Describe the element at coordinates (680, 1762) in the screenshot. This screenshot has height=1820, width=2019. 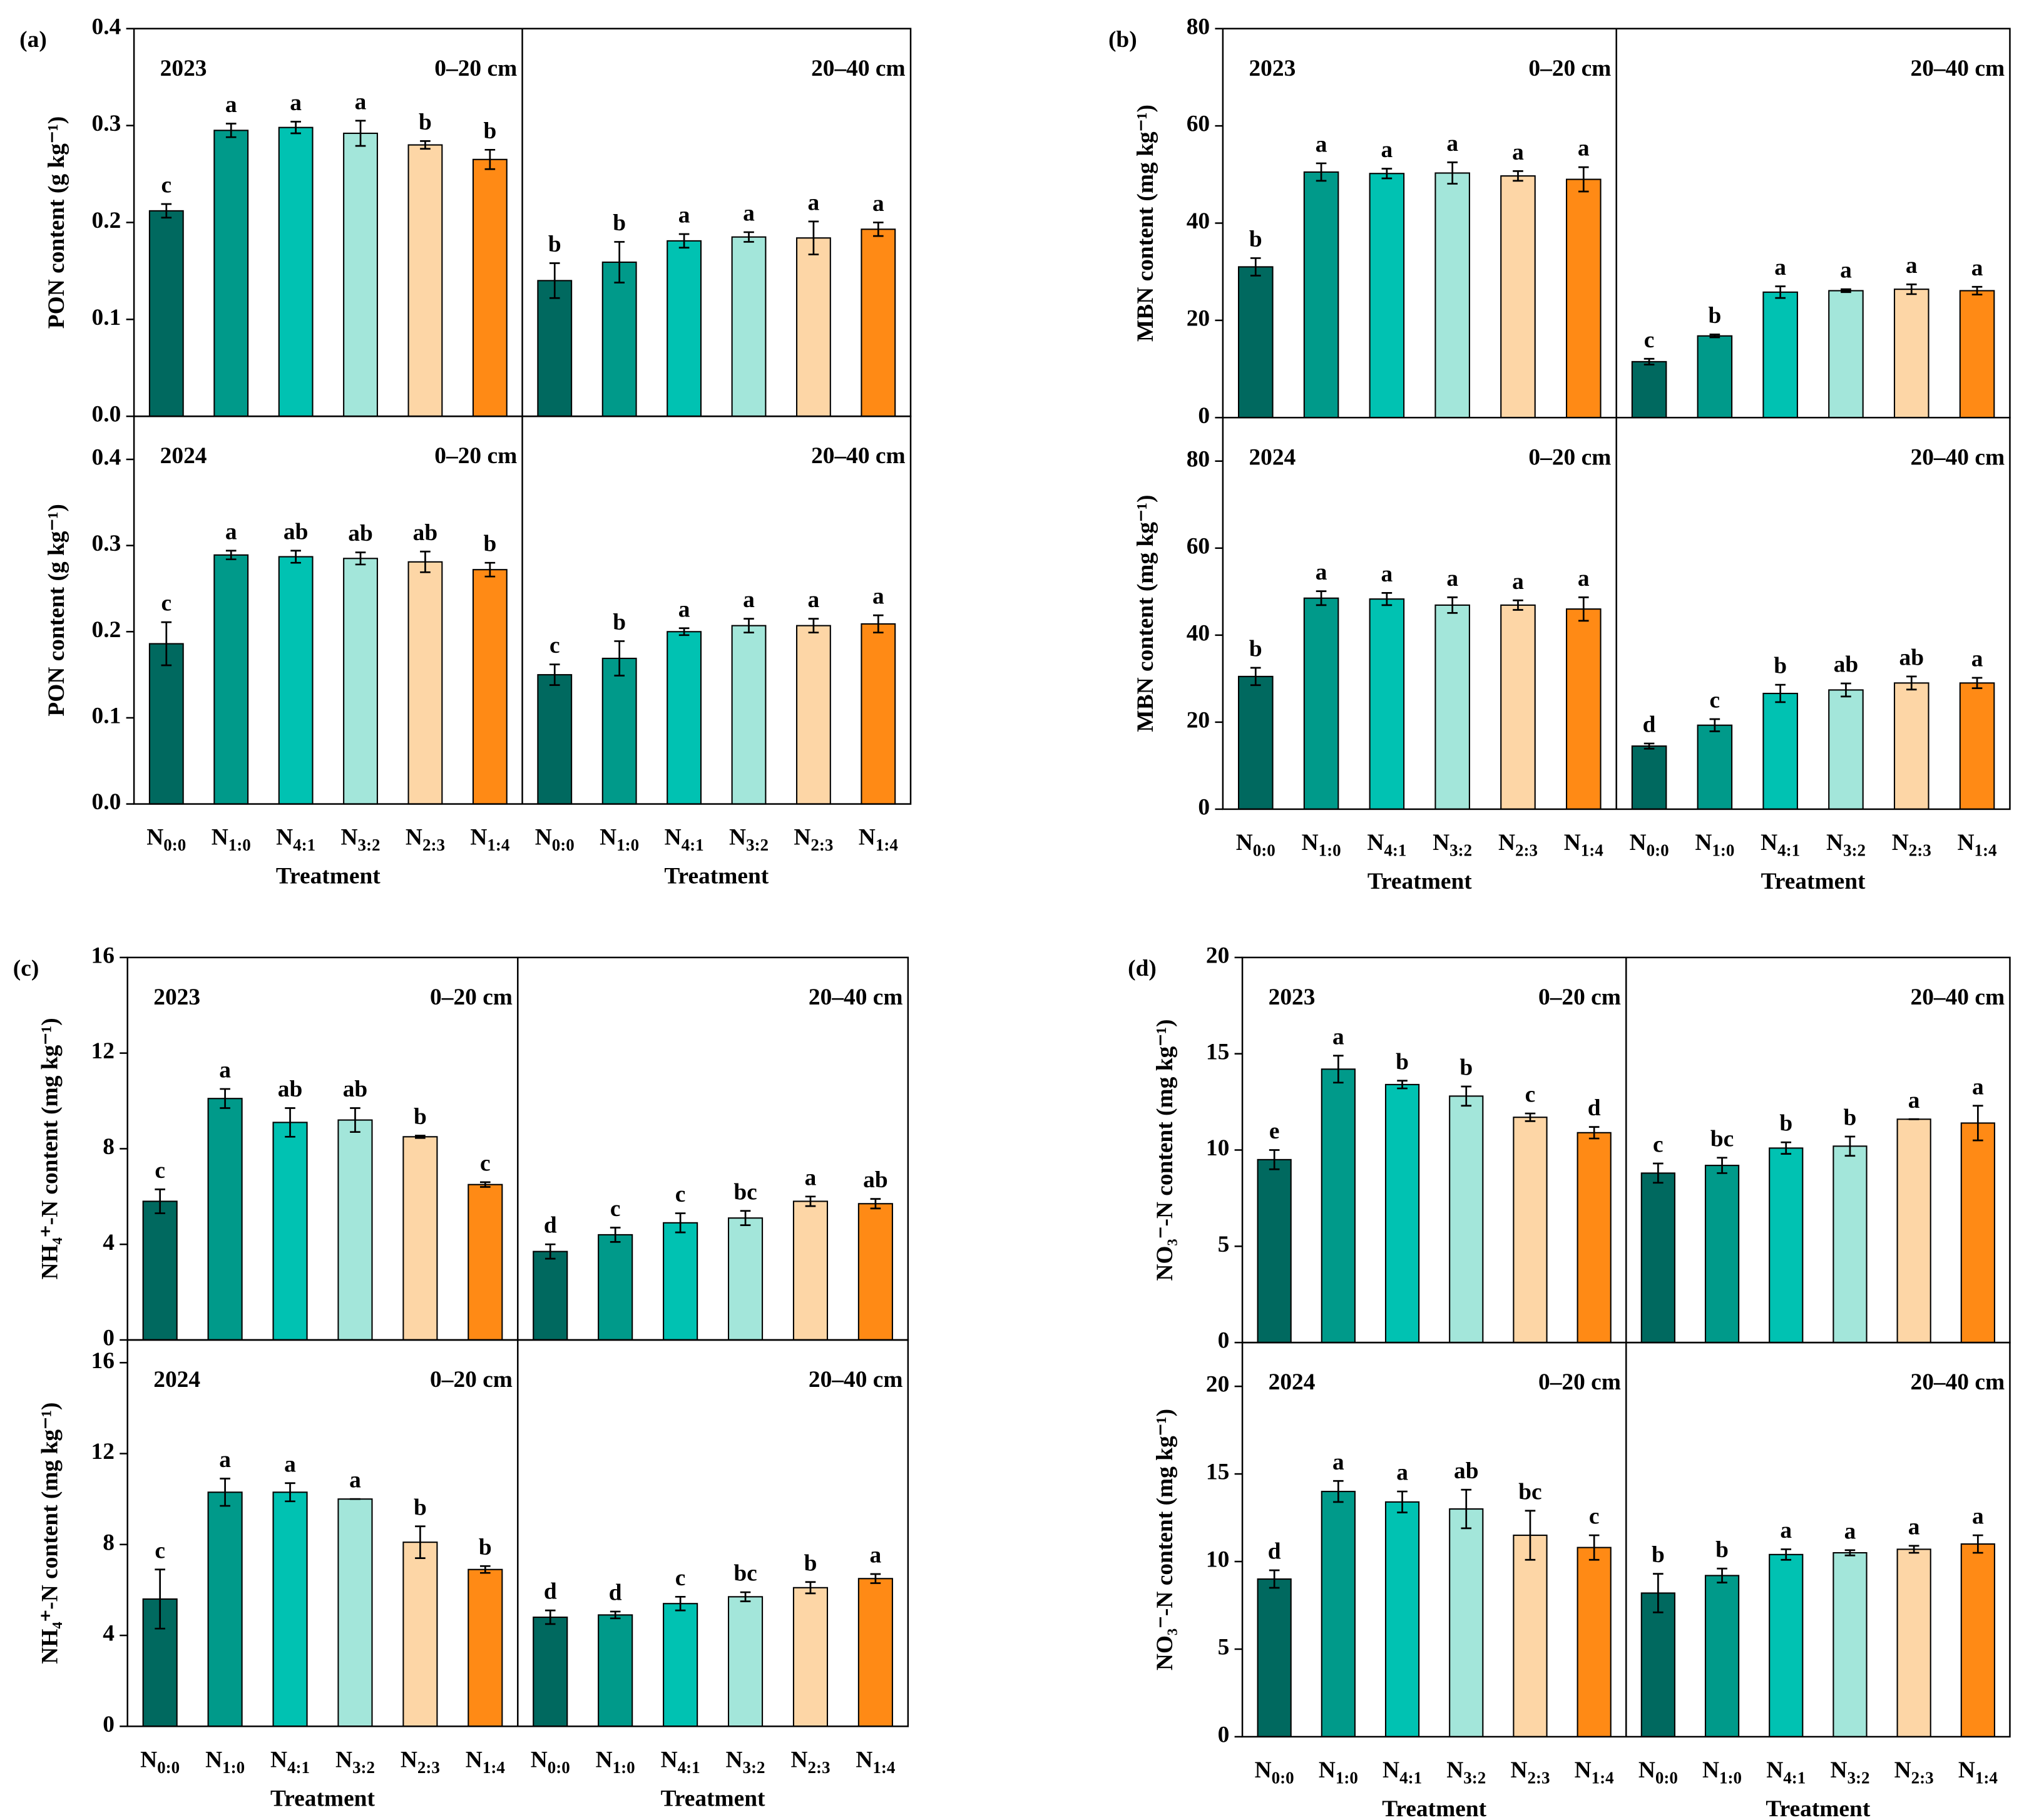
I see `x-tick-label: N4:1` at that location.